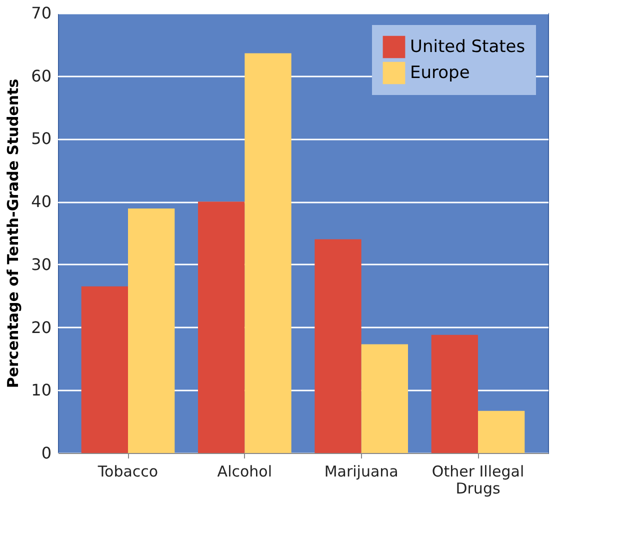 The image size is (628, 544). What do you see at coordinates (478, 480) in the screenshot?
I see `x-tick-label: Other Illegal Drugs` at bounding box center [478, 480].